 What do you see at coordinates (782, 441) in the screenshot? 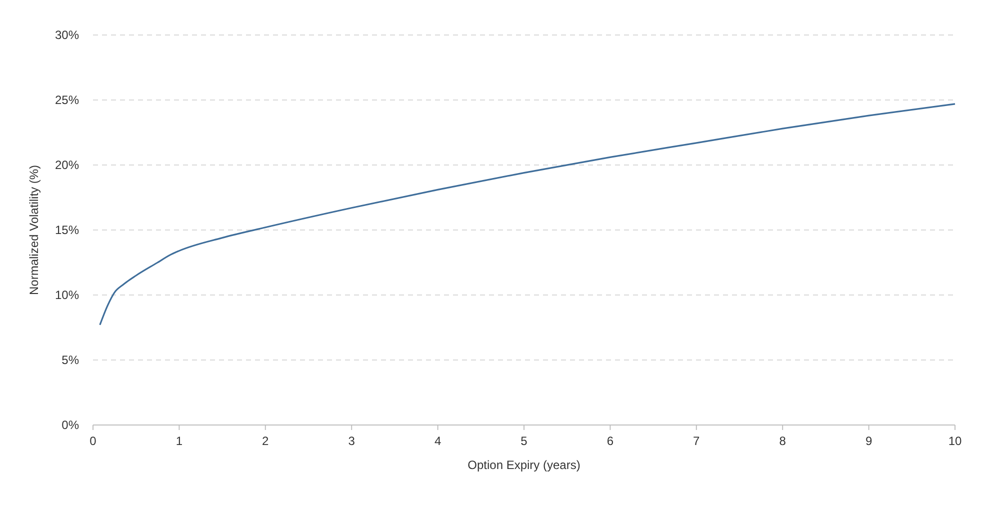
I see `x-tick-label: 8` at bounding box center [782, 441].